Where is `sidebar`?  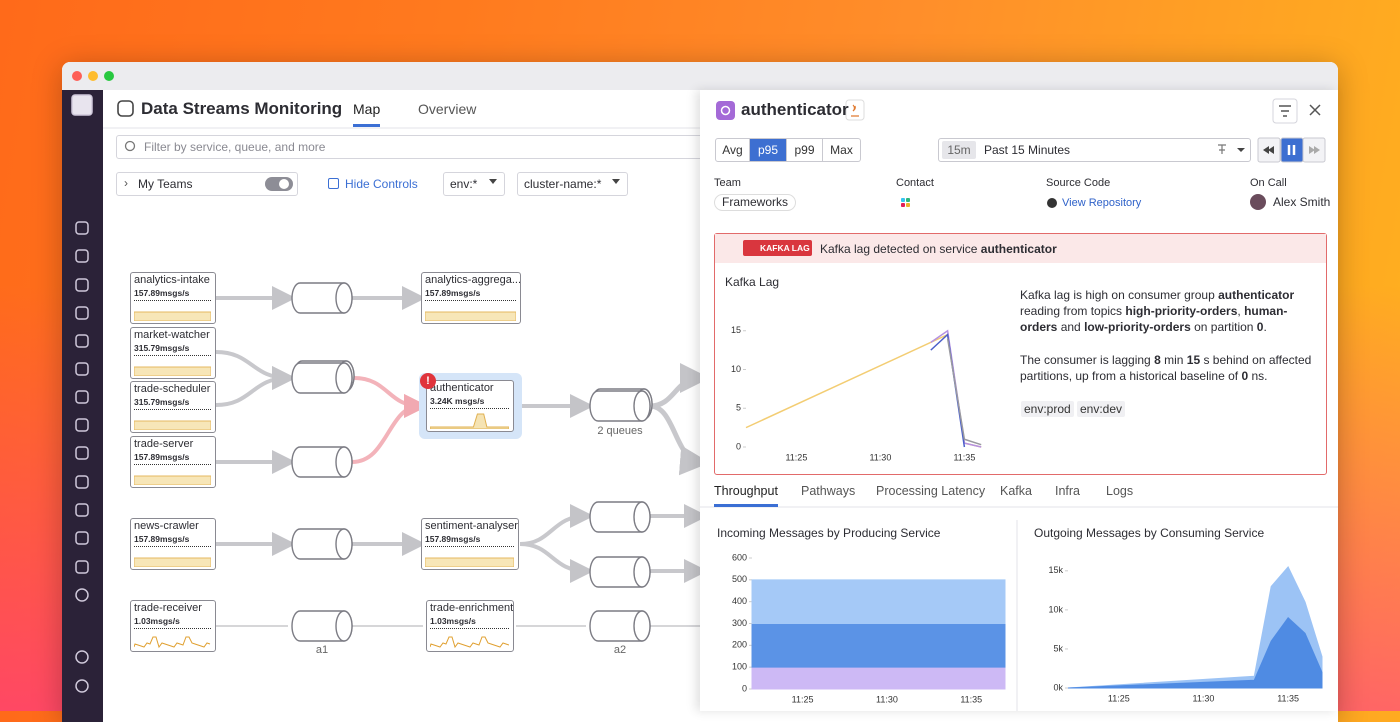 sidebar is located at coordinates (82, 406).